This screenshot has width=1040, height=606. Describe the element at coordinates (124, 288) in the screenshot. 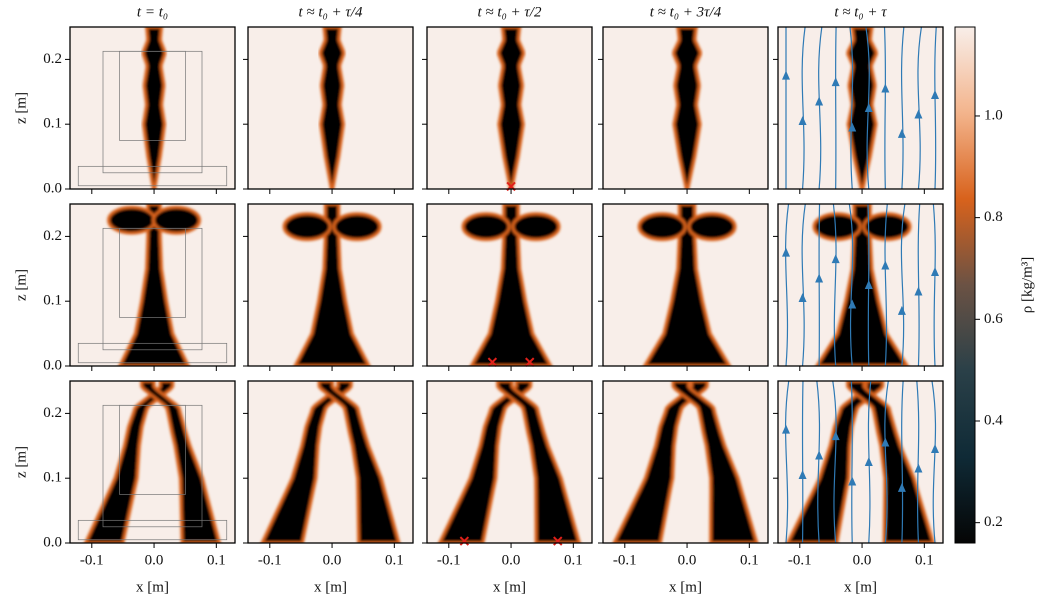

I see `panel: 0.0 0.1 0.2 z [m]` at that location.